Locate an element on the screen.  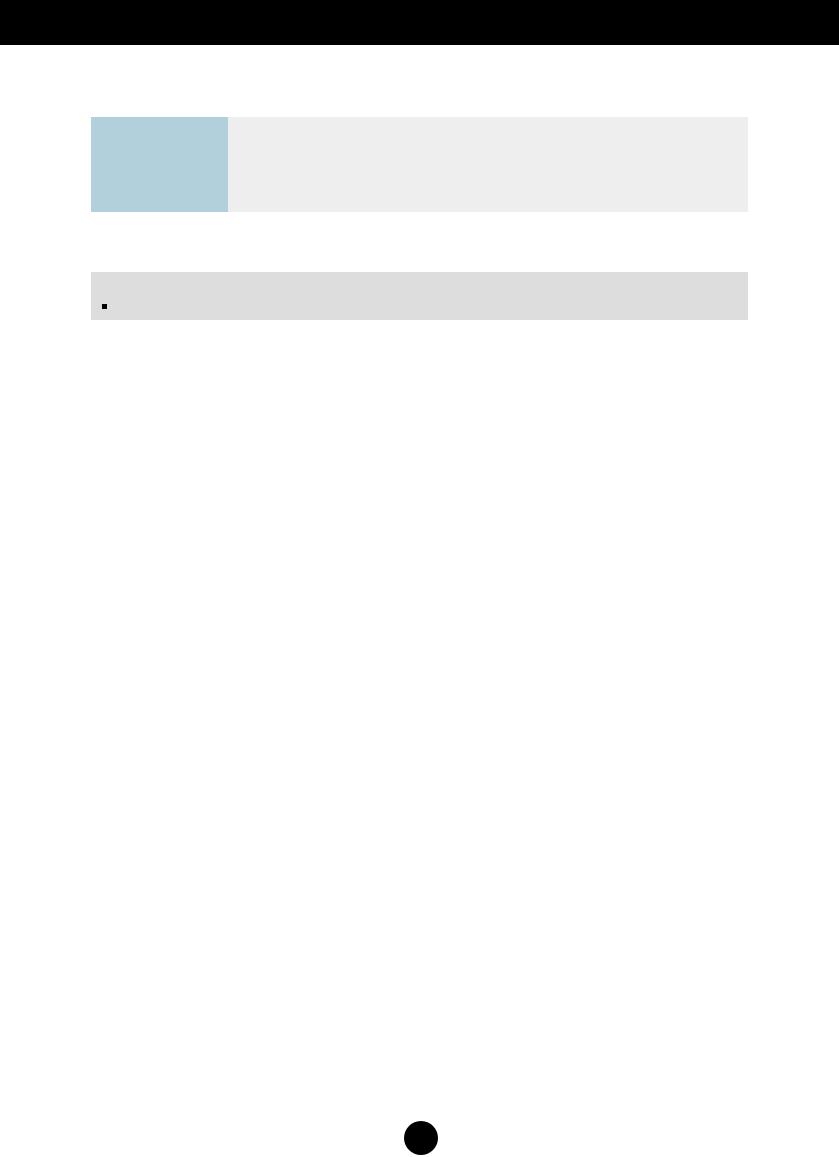
page-number-circle is located at coordinates (421, 1138).